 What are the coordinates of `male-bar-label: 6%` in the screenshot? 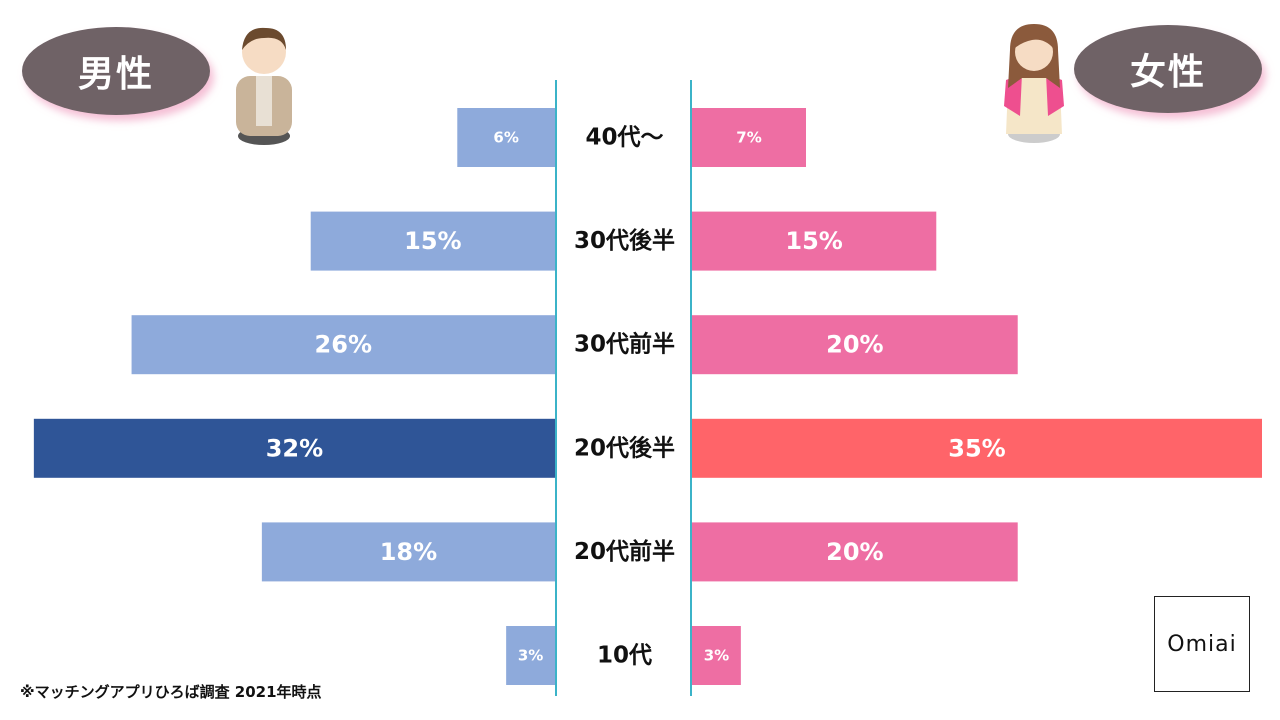 It's located at (505, 138).